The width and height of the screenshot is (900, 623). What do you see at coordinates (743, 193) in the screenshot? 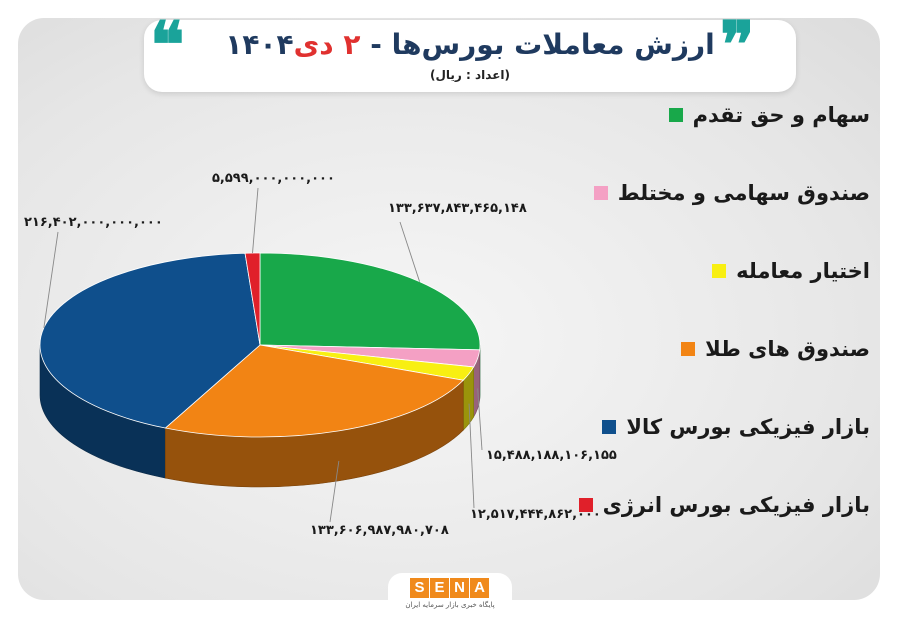
I see `legend-label: صندوق سهامی و مختلط` at bounding box center [743, 193].